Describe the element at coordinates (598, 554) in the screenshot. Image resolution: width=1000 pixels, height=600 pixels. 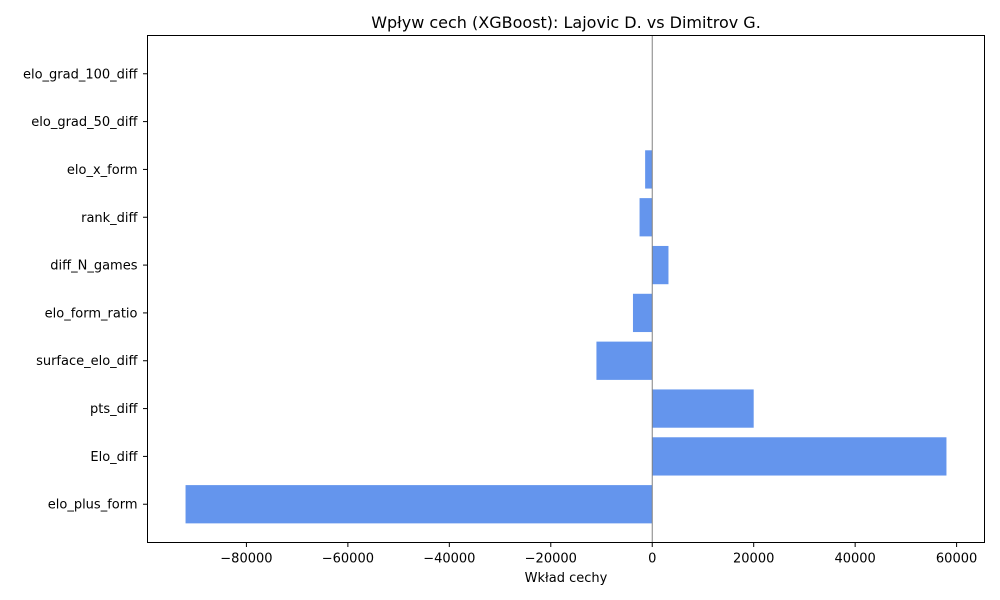
I see `x-axis: −80000 −60000 −40000 −20000 0 20000 40000 60000` at that location.